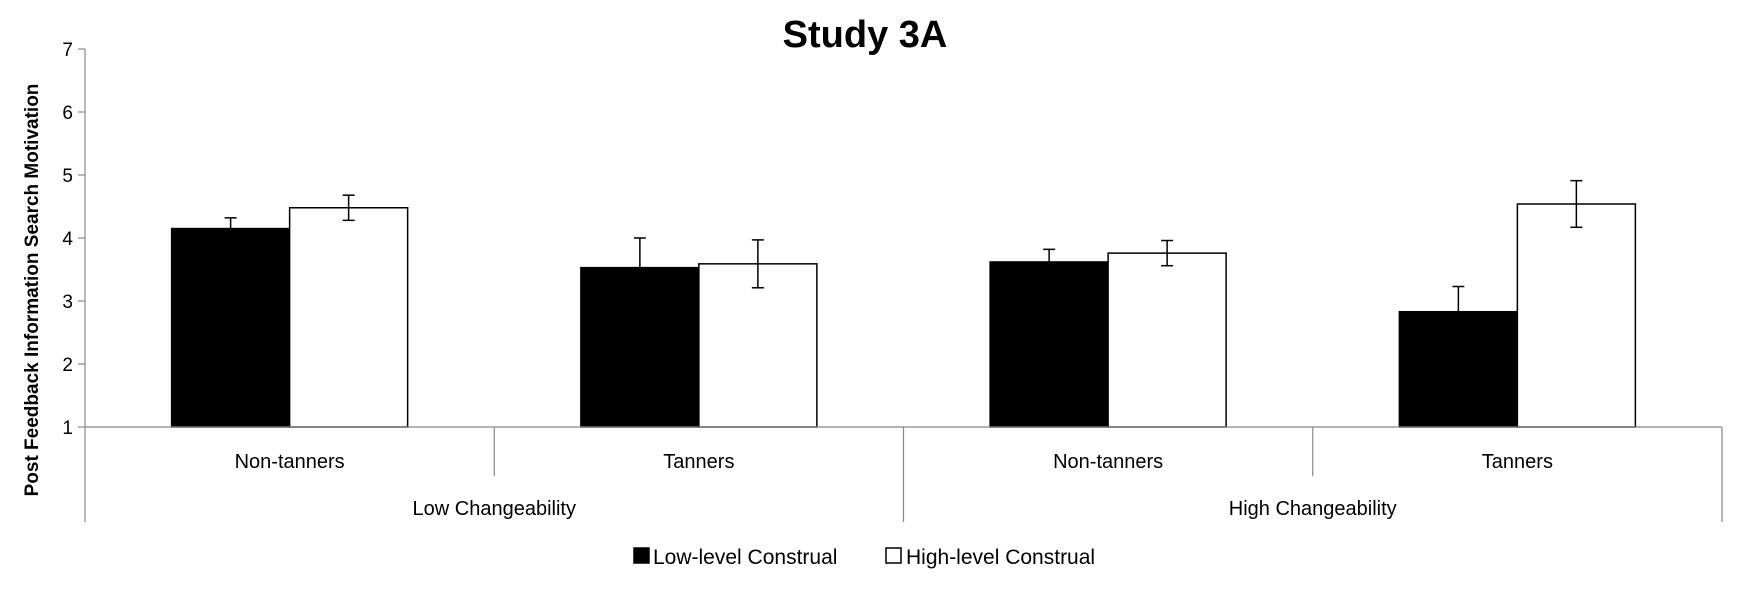 The image size is (1742, 590). Describe the element at coordinates (1000, 557) in the screenshot. I see `legend-label-high-level: High-level Construal` at that location.